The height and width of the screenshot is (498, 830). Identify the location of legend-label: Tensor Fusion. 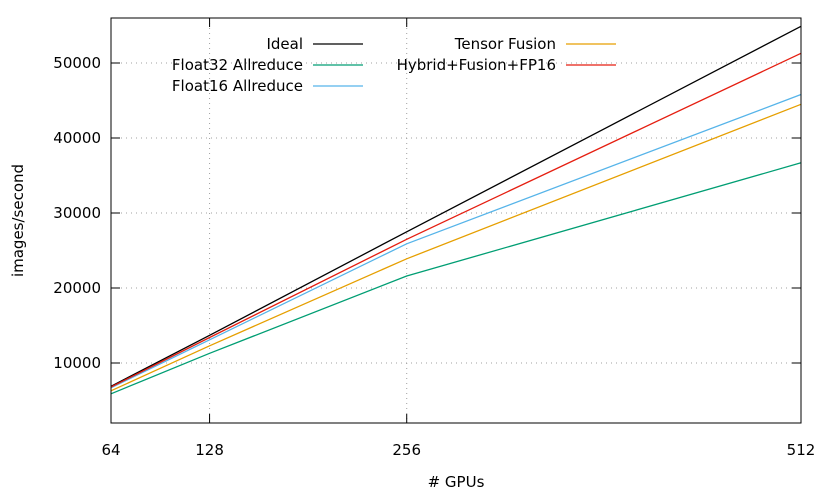
(505, 44).